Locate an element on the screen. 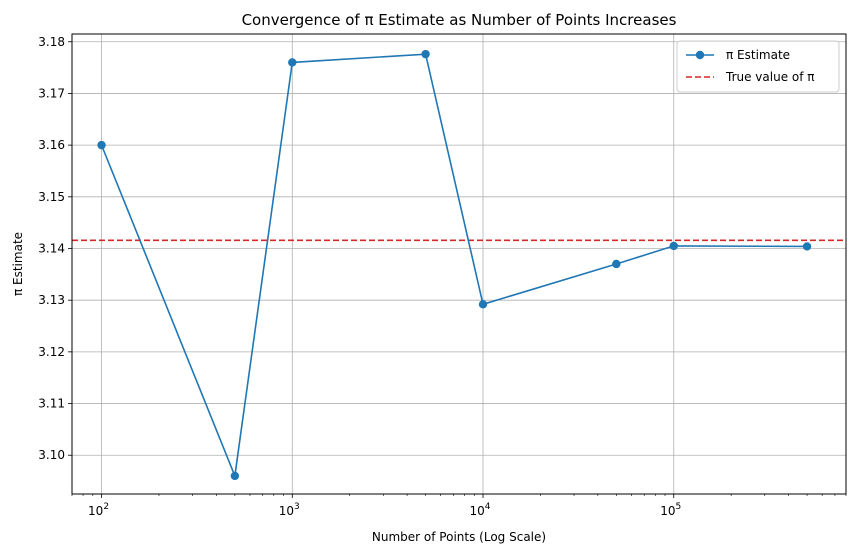 Image resolution: width=856 pixels, height=554 pixels. y-tick-label: 3.12 is located at coordinates (51, 352).